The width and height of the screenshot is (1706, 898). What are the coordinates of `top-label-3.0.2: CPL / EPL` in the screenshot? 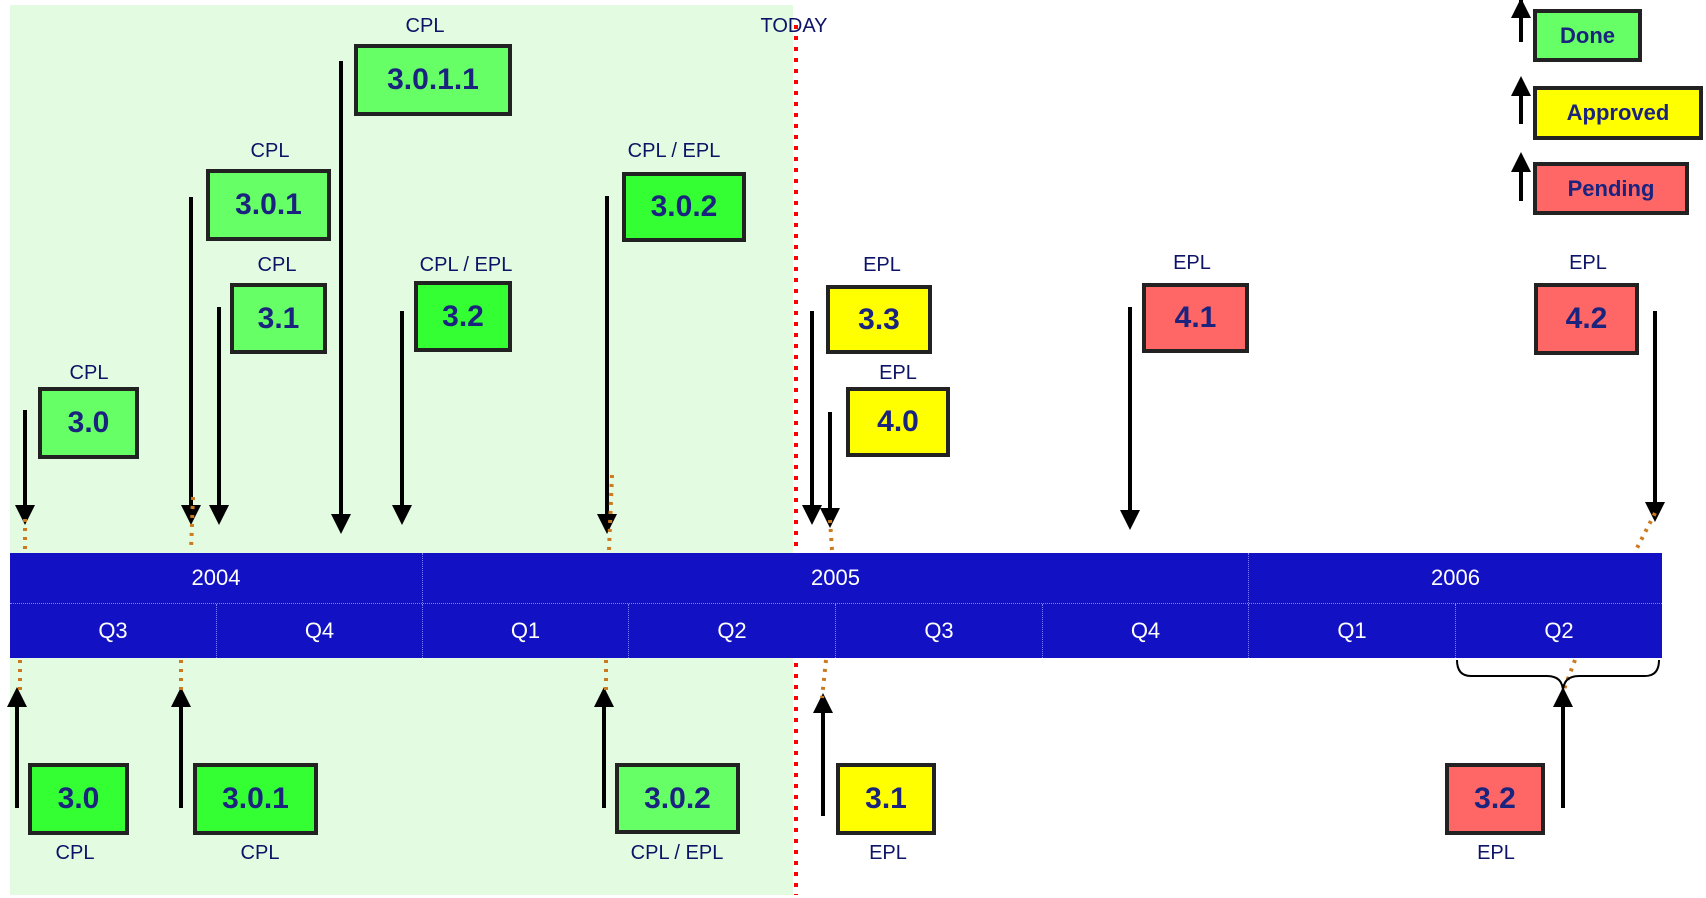 It's located at (674, 151).